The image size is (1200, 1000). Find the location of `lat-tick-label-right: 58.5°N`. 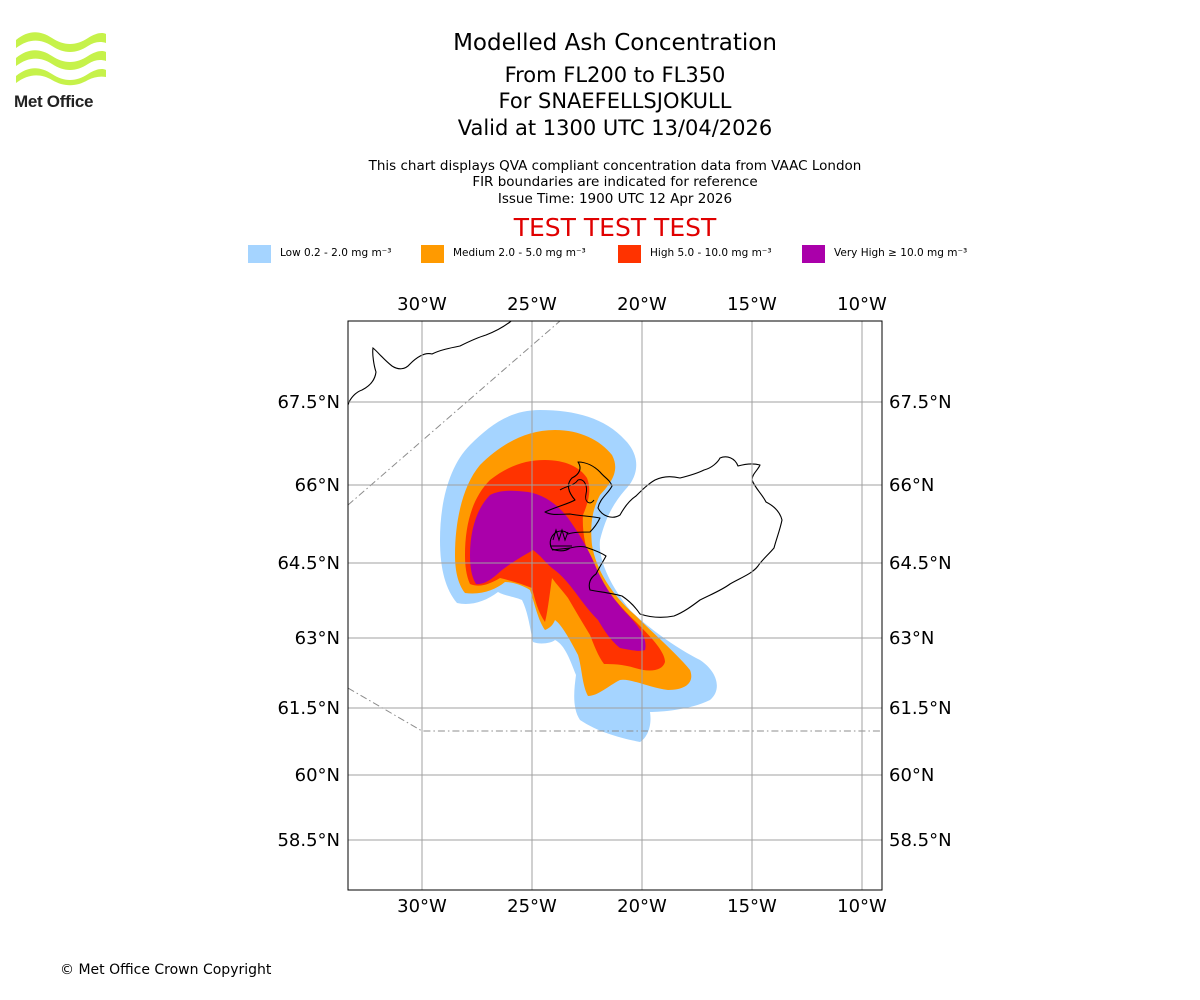

lat-tick-label-right: 58.5°N is located at coordinates (920, 840).